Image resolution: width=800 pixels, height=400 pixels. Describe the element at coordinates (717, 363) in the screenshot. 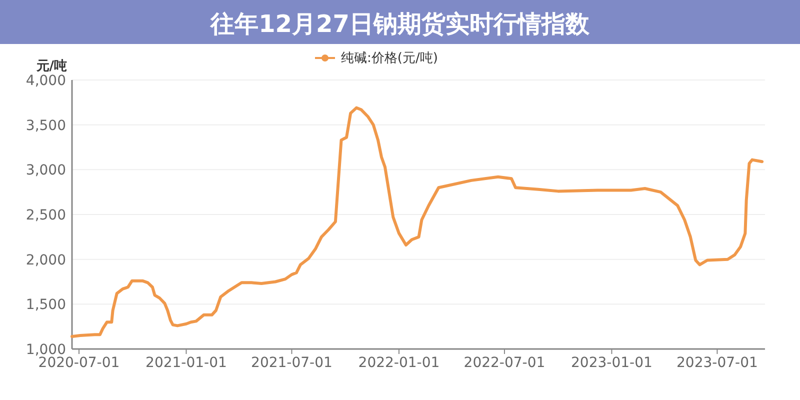

I see `x-tick-label: 2023-07-01` at that location.